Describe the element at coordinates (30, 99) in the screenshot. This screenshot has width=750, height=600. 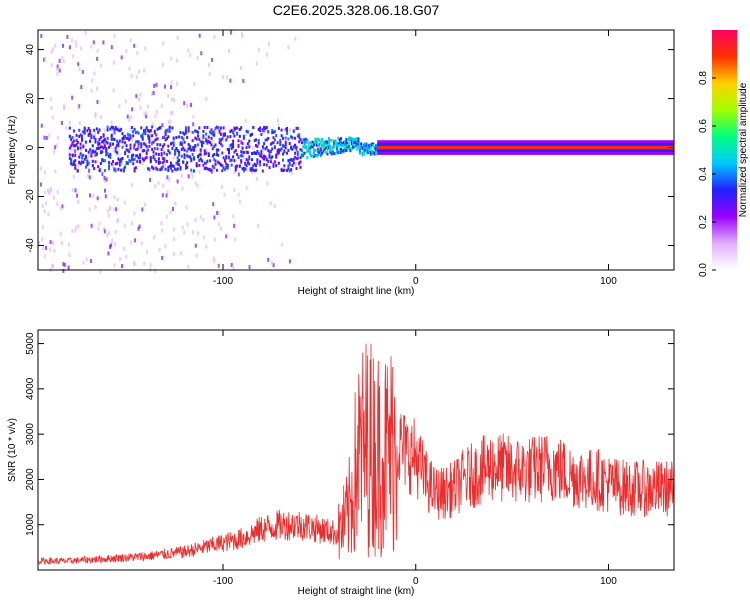
I see `spectrogram-y-tick-label: 20` at that location.